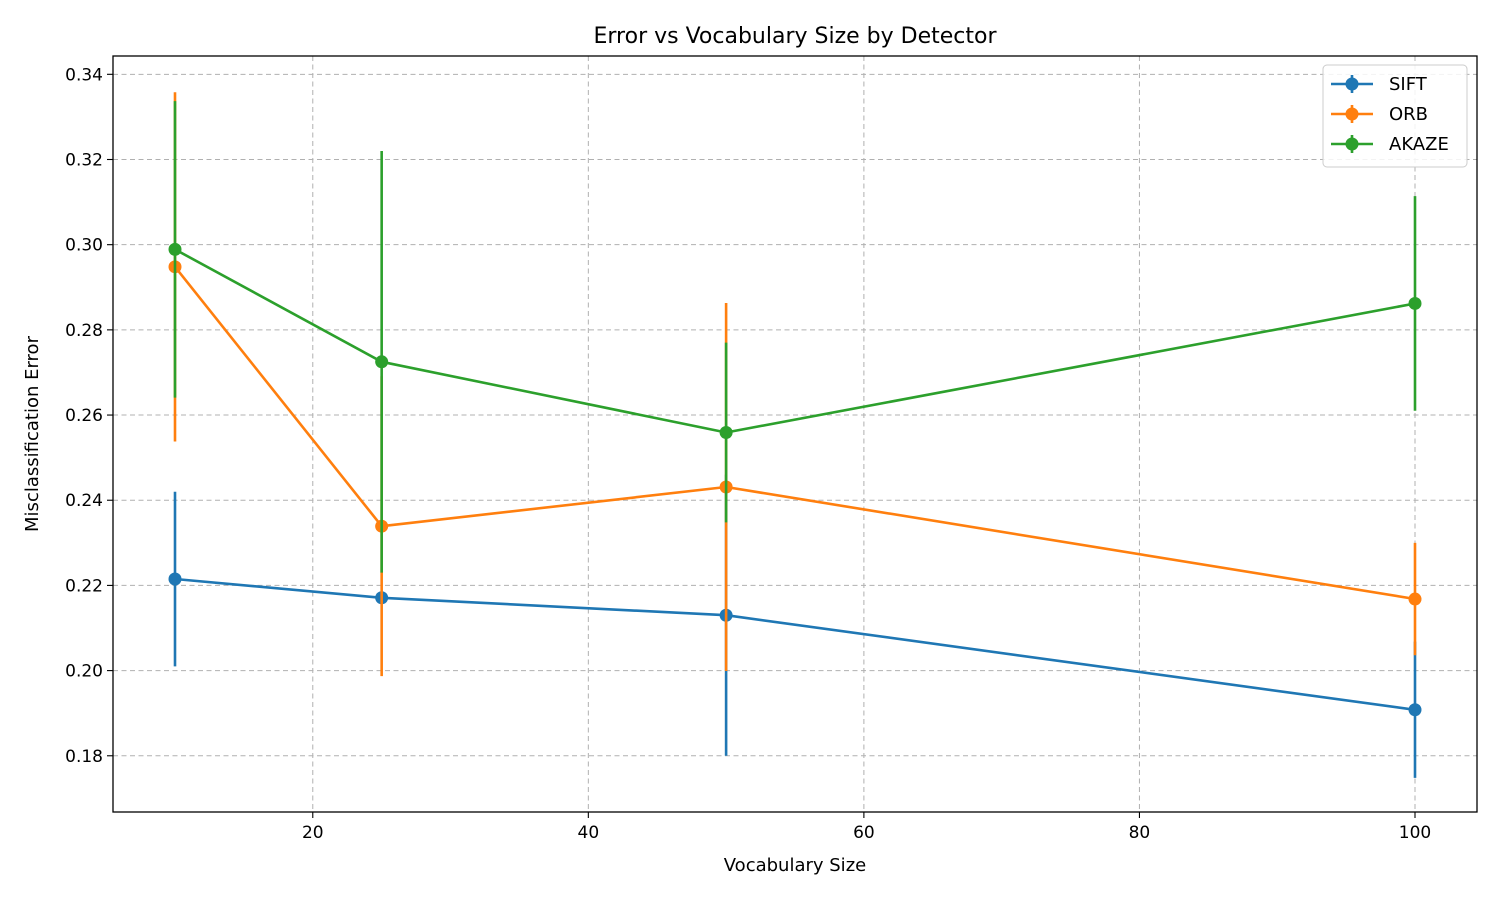 The width and height of the screenshot is (1500, 900). What do you see at coordinates (313, 833) in the screenshot?
I see `x-tick-label: 20` at bounding box center [313, 833].